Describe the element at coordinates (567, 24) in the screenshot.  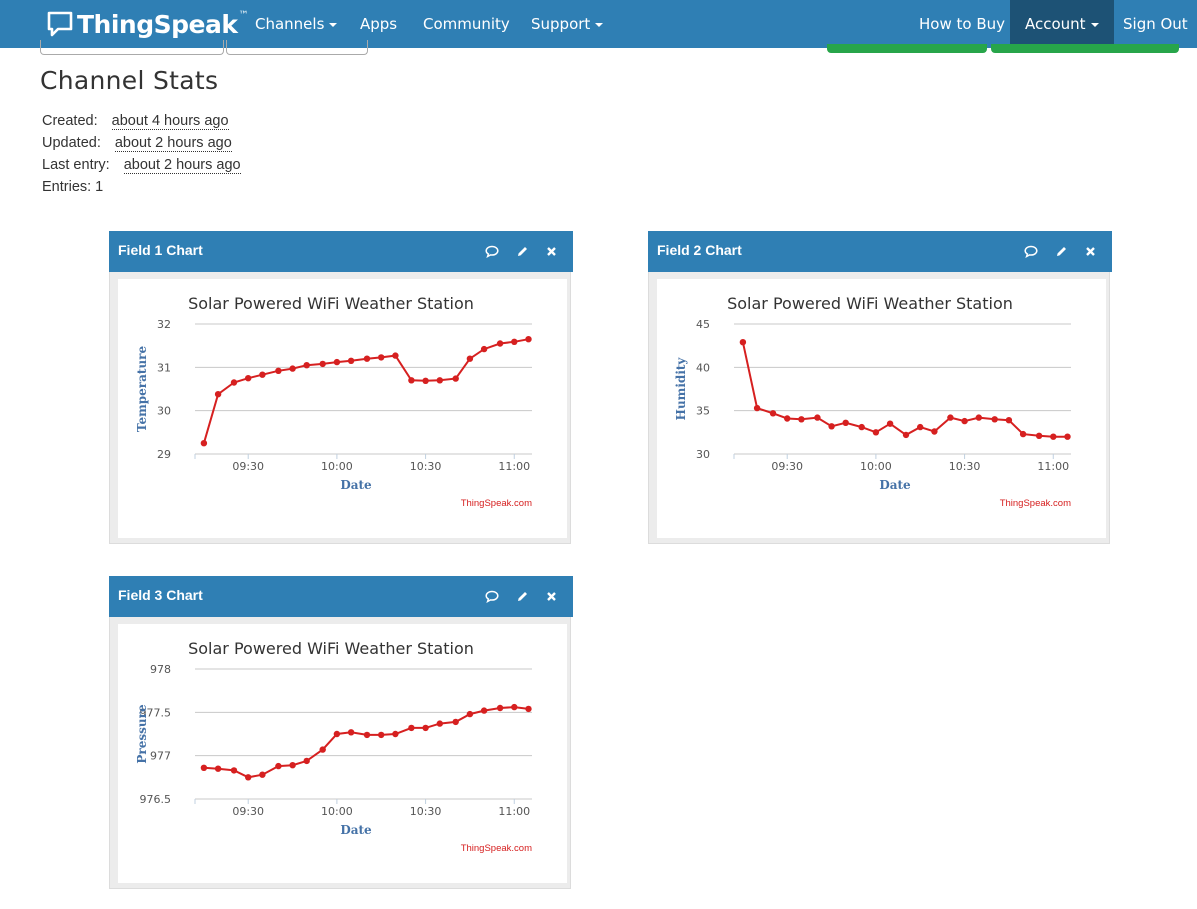
I see `nav-support: Support` at that location.